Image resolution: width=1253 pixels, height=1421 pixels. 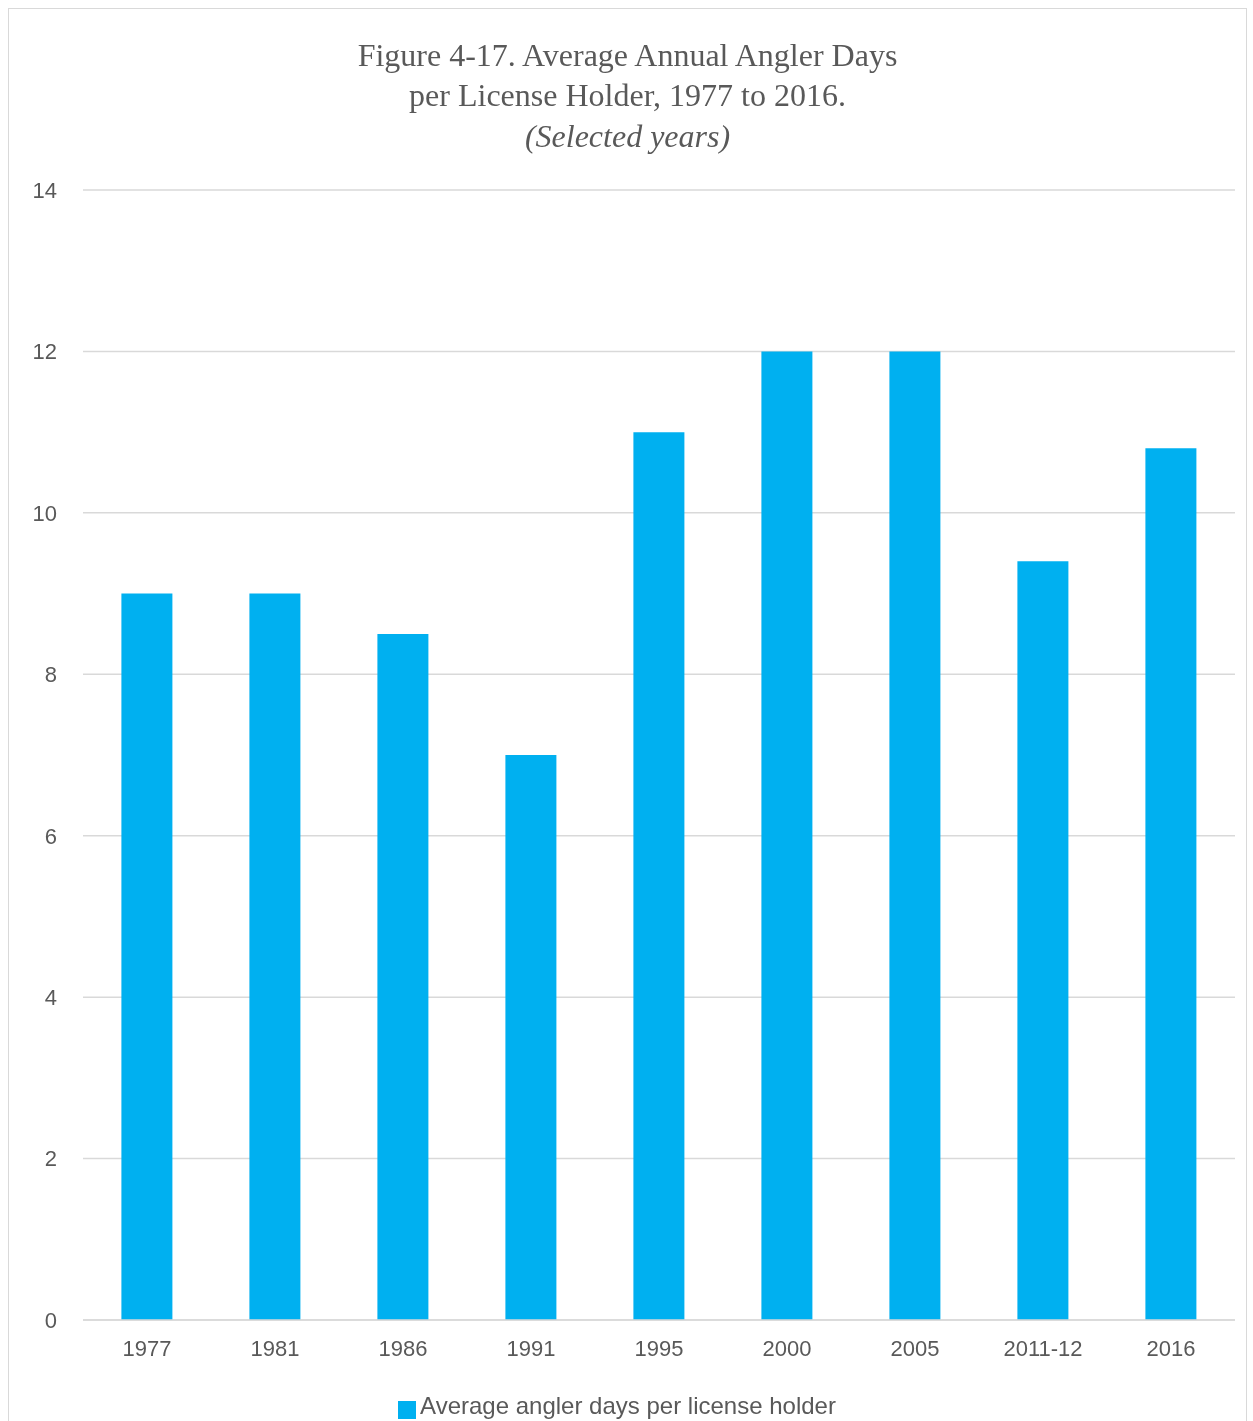 What do you see at coordinates (50, 836) in the screenshot?
I see `y-tick-label: 6` at bounding box center [50, 836].